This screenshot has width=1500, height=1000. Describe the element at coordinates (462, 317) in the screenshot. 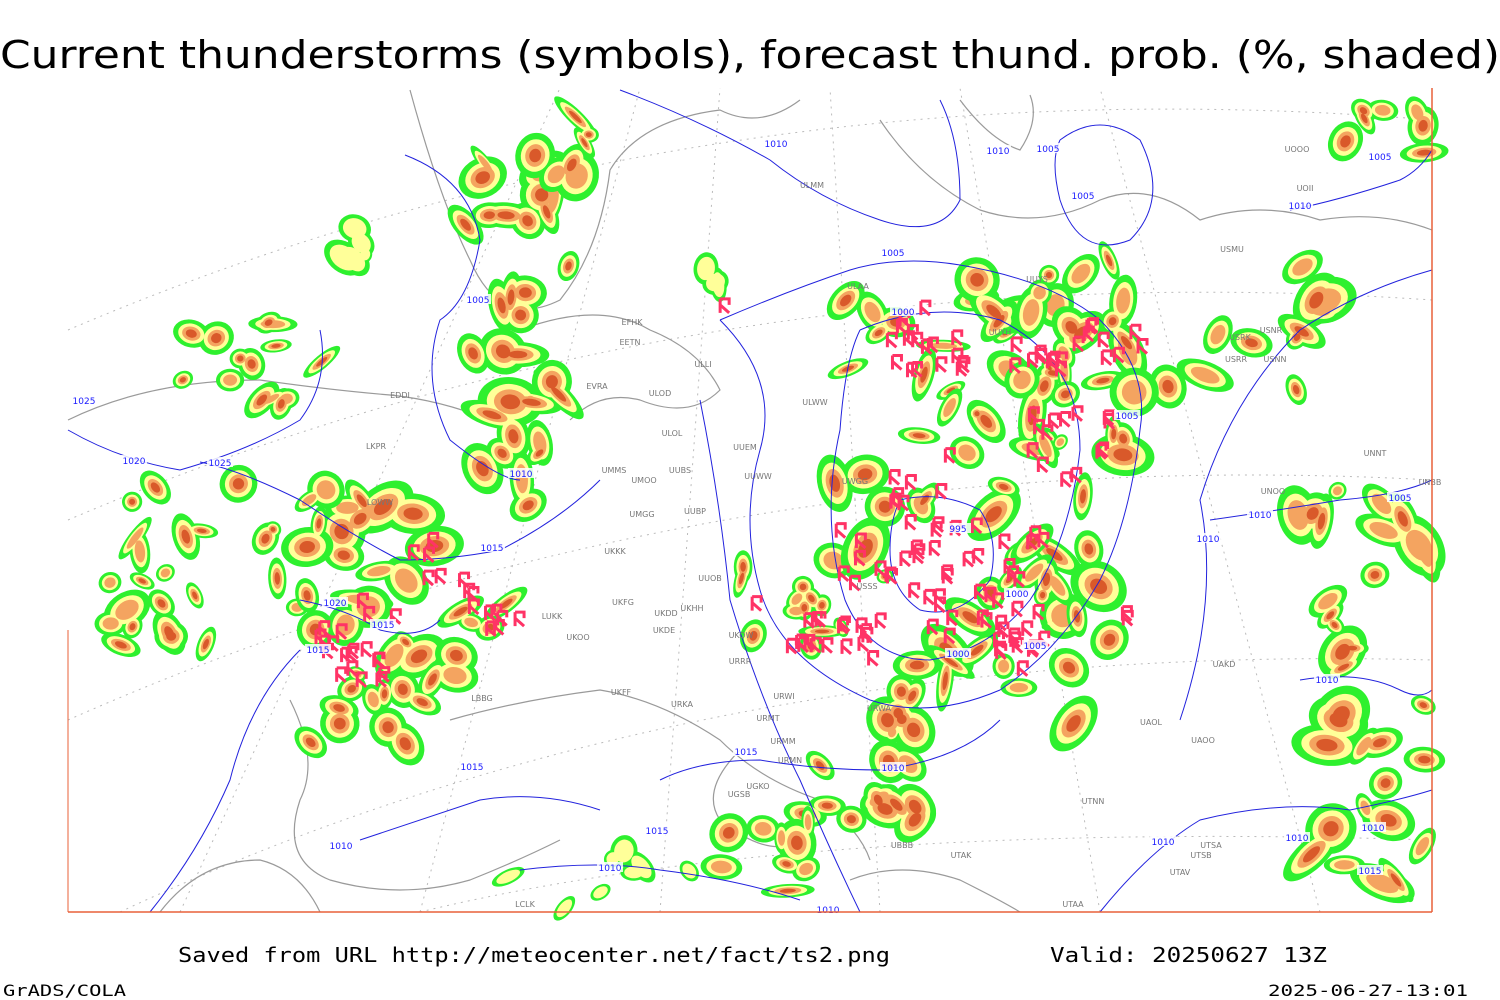

I see `isobar` at that location.